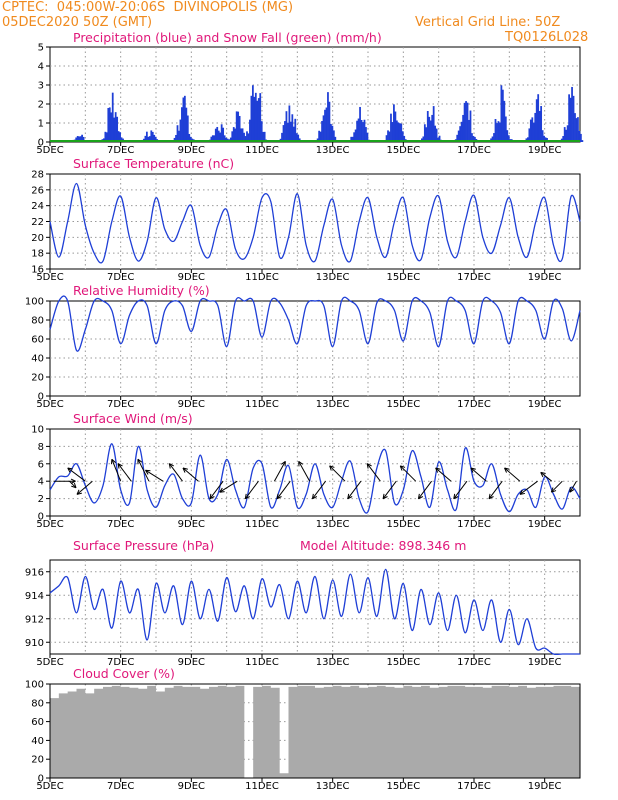 This screenshot has height=800, width=618. What do you see at coordinates (143, 545) in the screenshot?
I see `panel-title: Surface Pressure (hPa)` at bounding box center [143, 545].